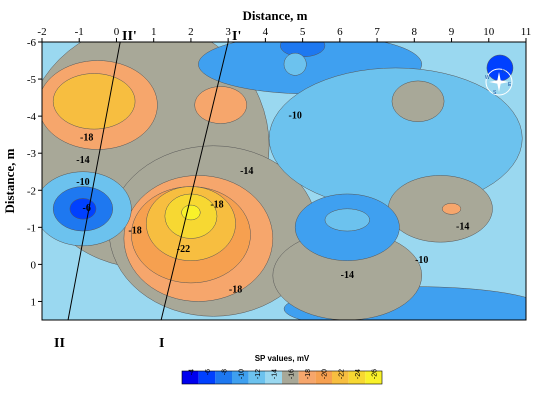  Describe the element at coordinates (358, 374) in the screenshot. I see `colorbar-tick-label: -24` at that location.